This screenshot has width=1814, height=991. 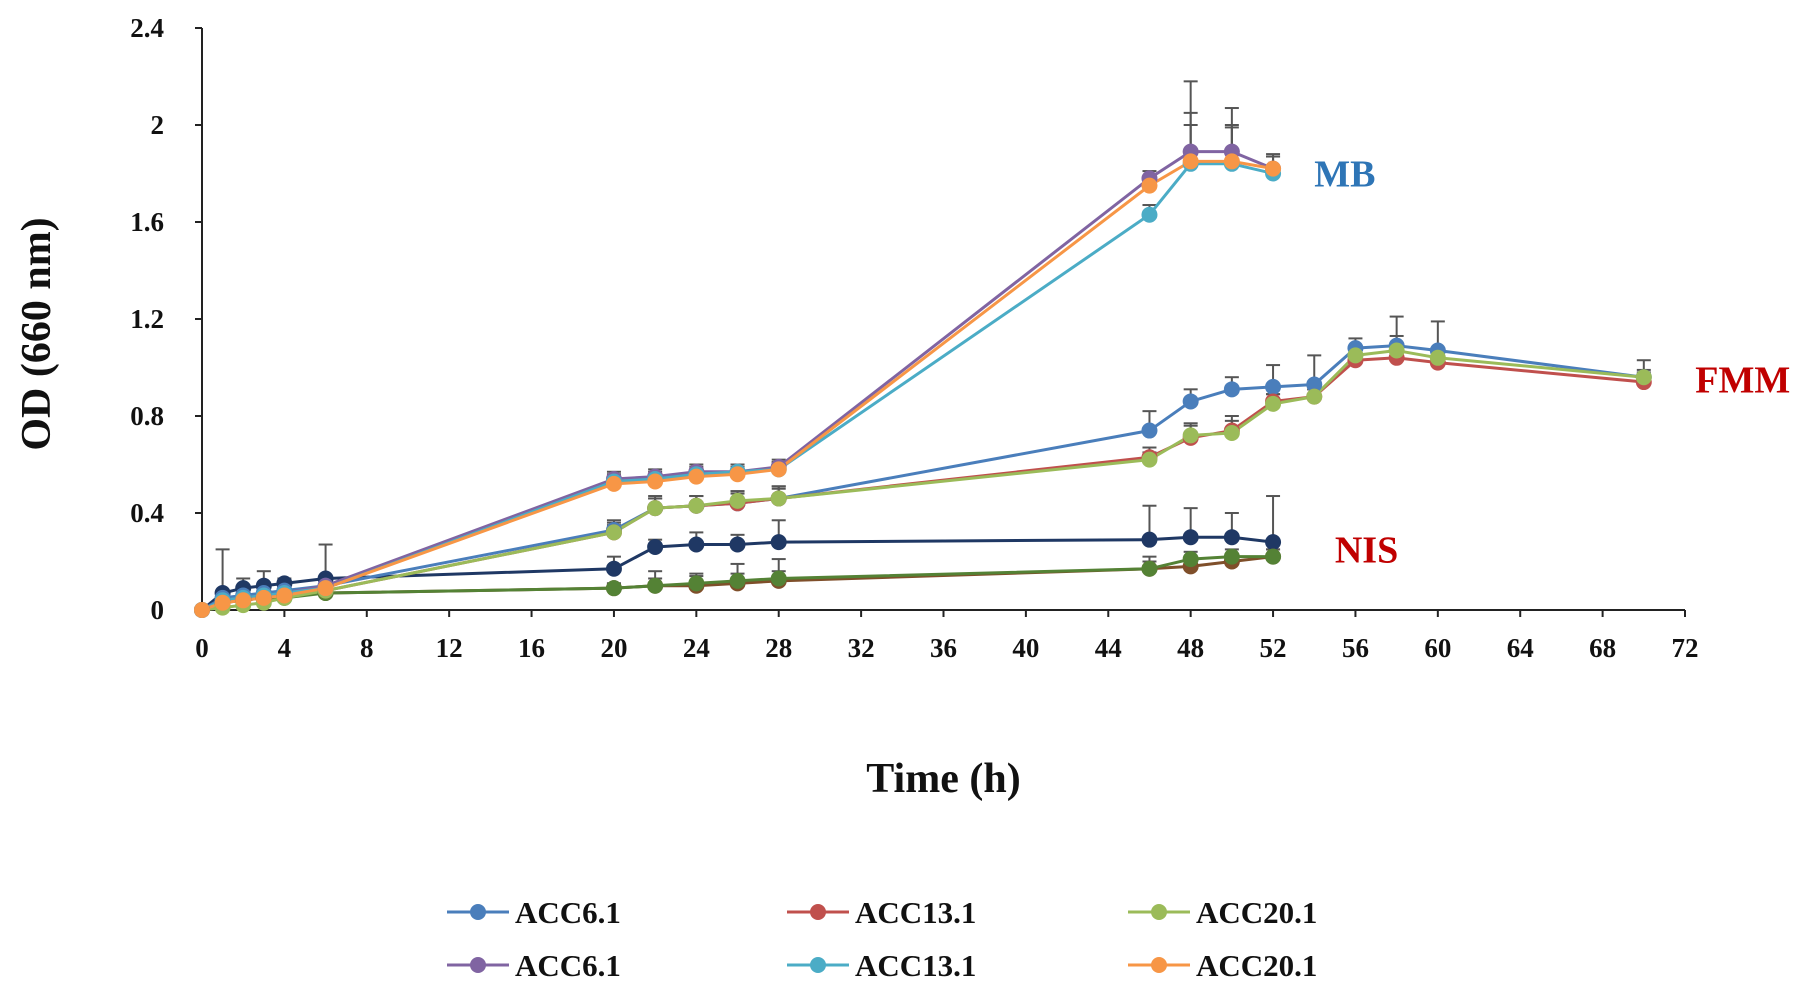 I want to click on annotation-nis: NIS, so click(x=1366, y=550).